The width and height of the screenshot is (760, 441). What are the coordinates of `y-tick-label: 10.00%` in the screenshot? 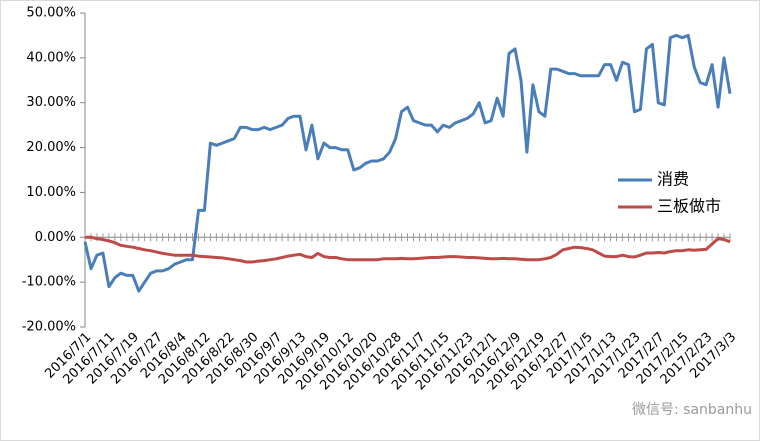 It's located at (51, 192).